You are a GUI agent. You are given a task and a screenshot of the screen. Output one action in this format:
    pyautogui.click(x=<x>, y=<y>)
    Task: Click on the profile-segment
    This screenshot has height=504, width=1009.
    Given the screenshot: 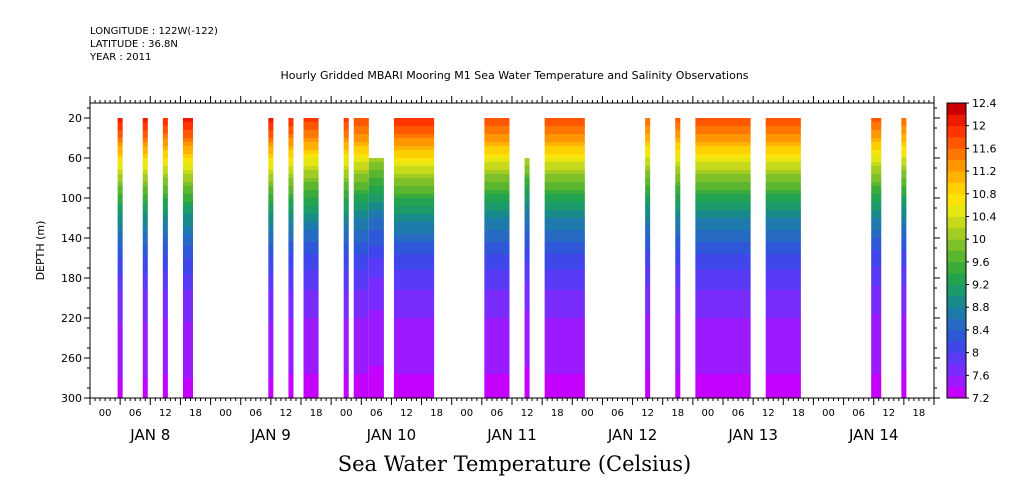 What is the action you would take?
    pyautogui.click(x=414, y=258)
    